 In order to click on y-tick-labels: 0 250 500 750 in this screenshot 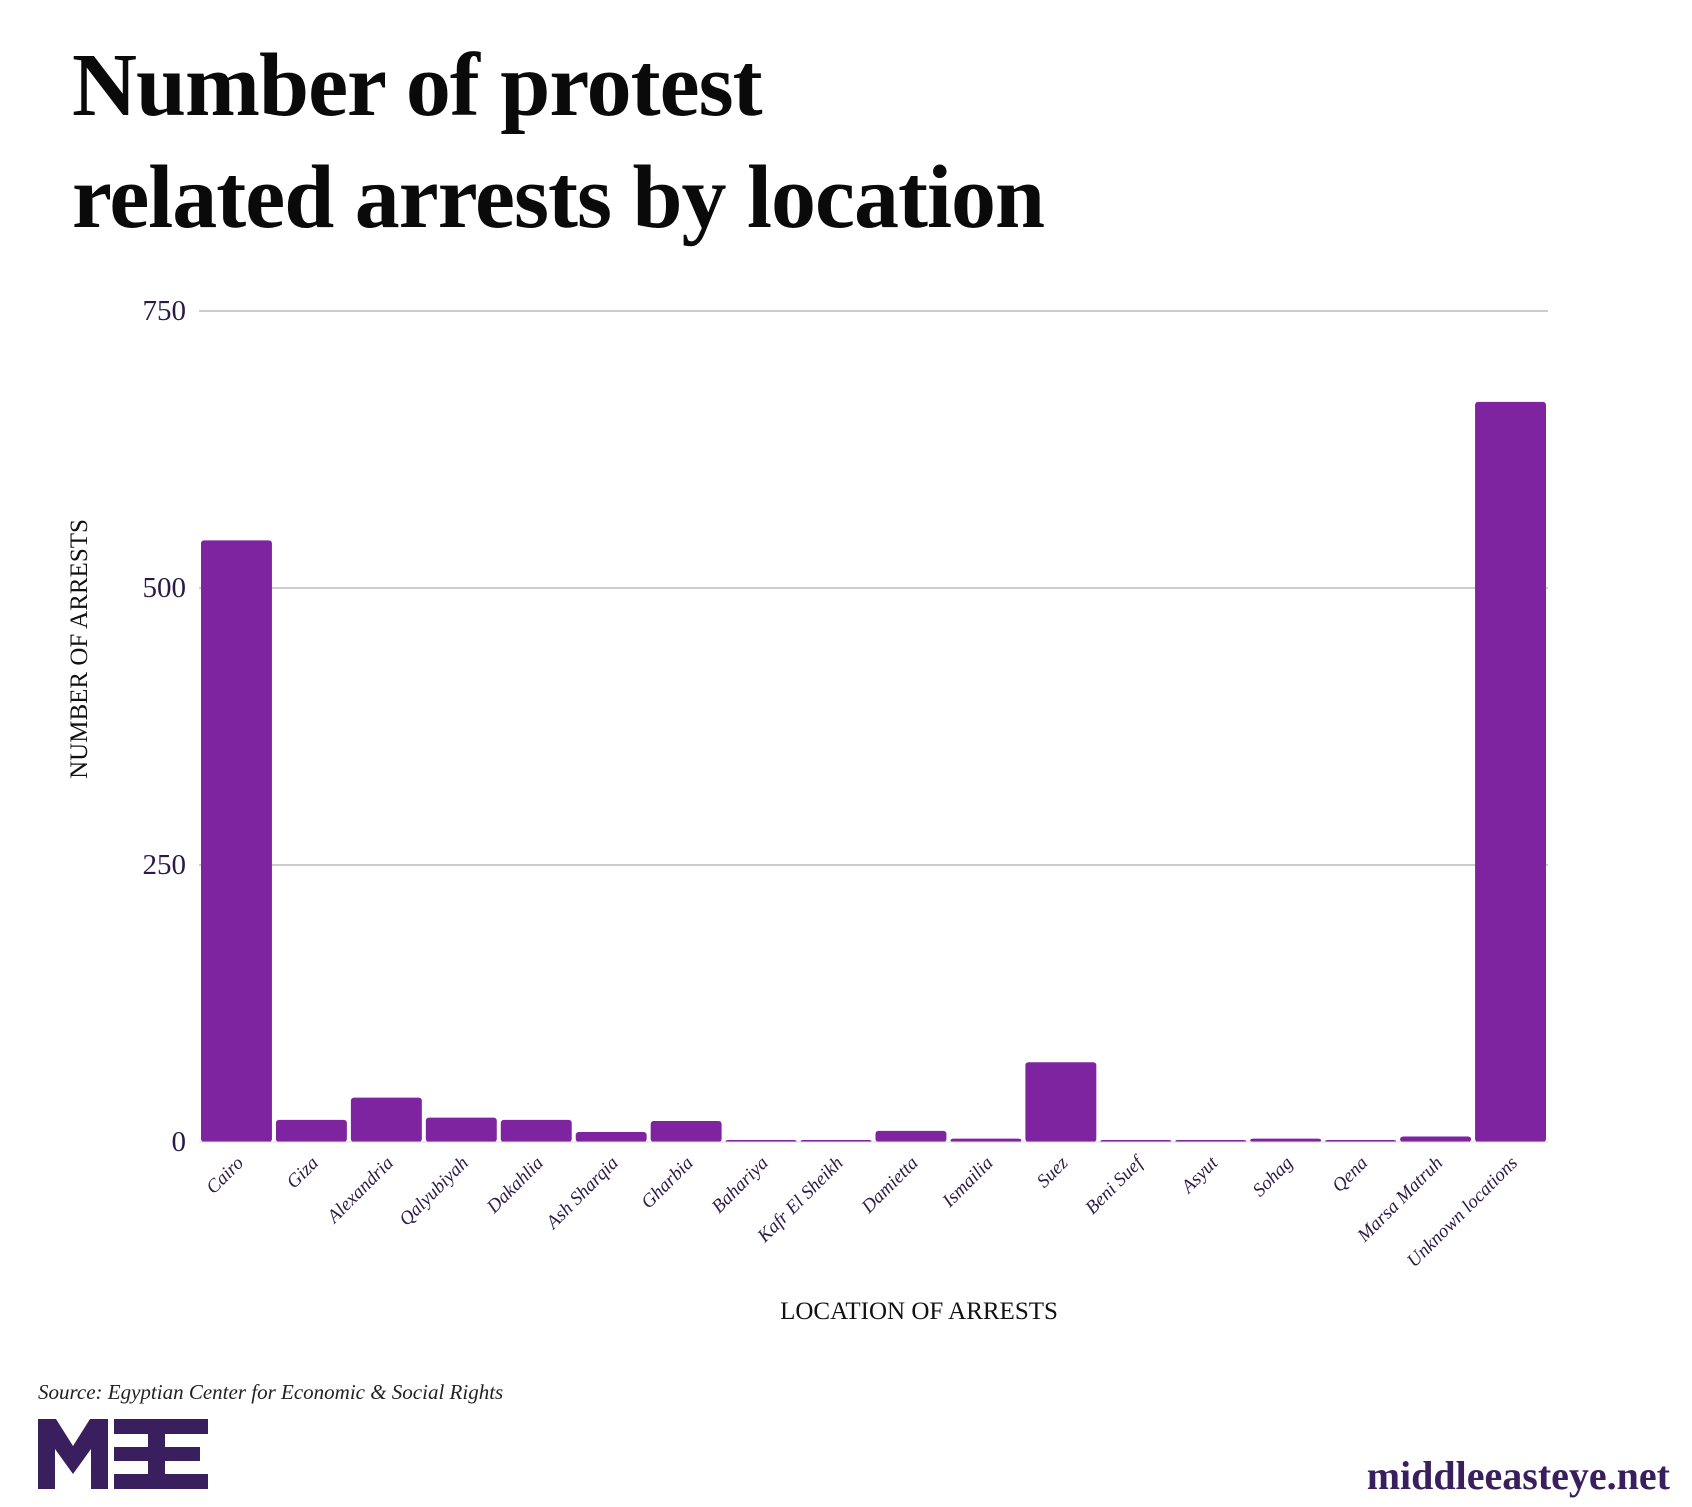, I will do `click(165, 726)`.